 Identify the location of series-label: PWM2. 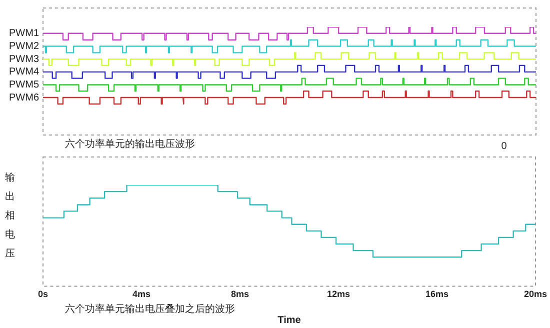
(24, 46).